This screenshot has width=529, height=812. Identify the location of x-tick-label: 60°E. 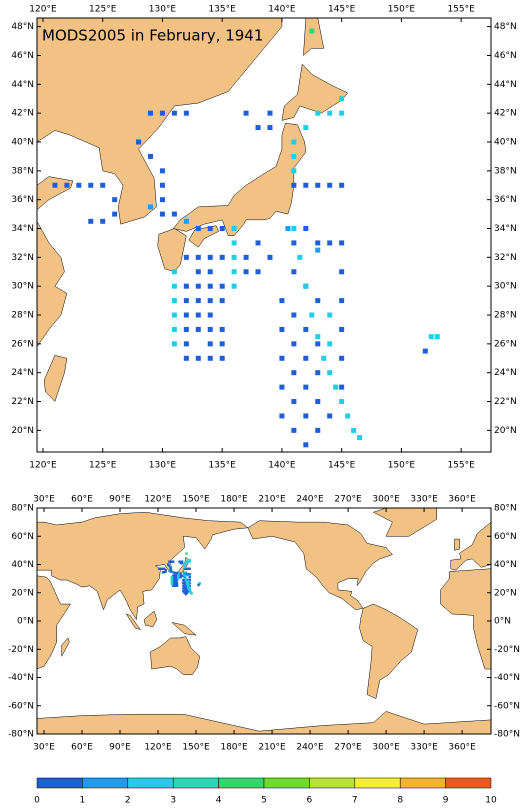
(82, 500).